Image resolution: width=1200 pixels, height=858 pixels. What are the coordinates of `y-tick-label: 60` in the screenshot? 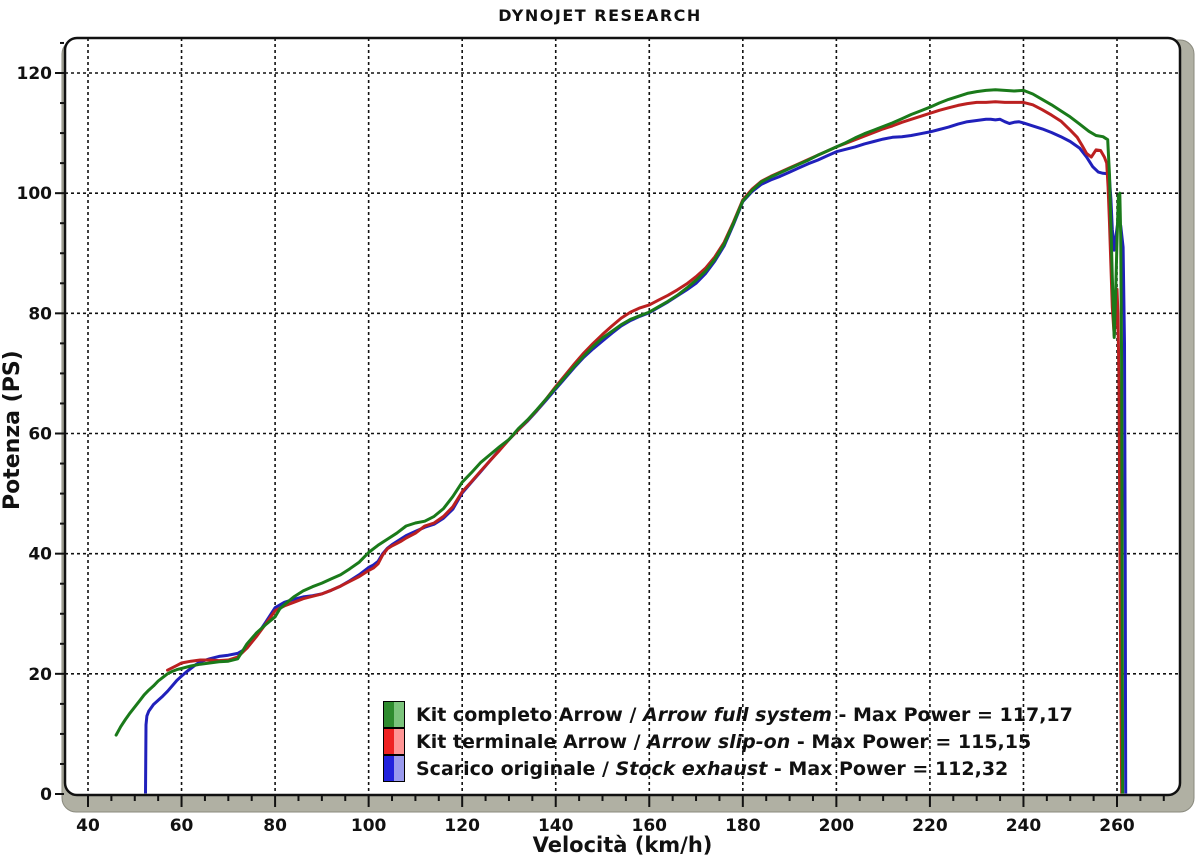 It's located at (40, 435).